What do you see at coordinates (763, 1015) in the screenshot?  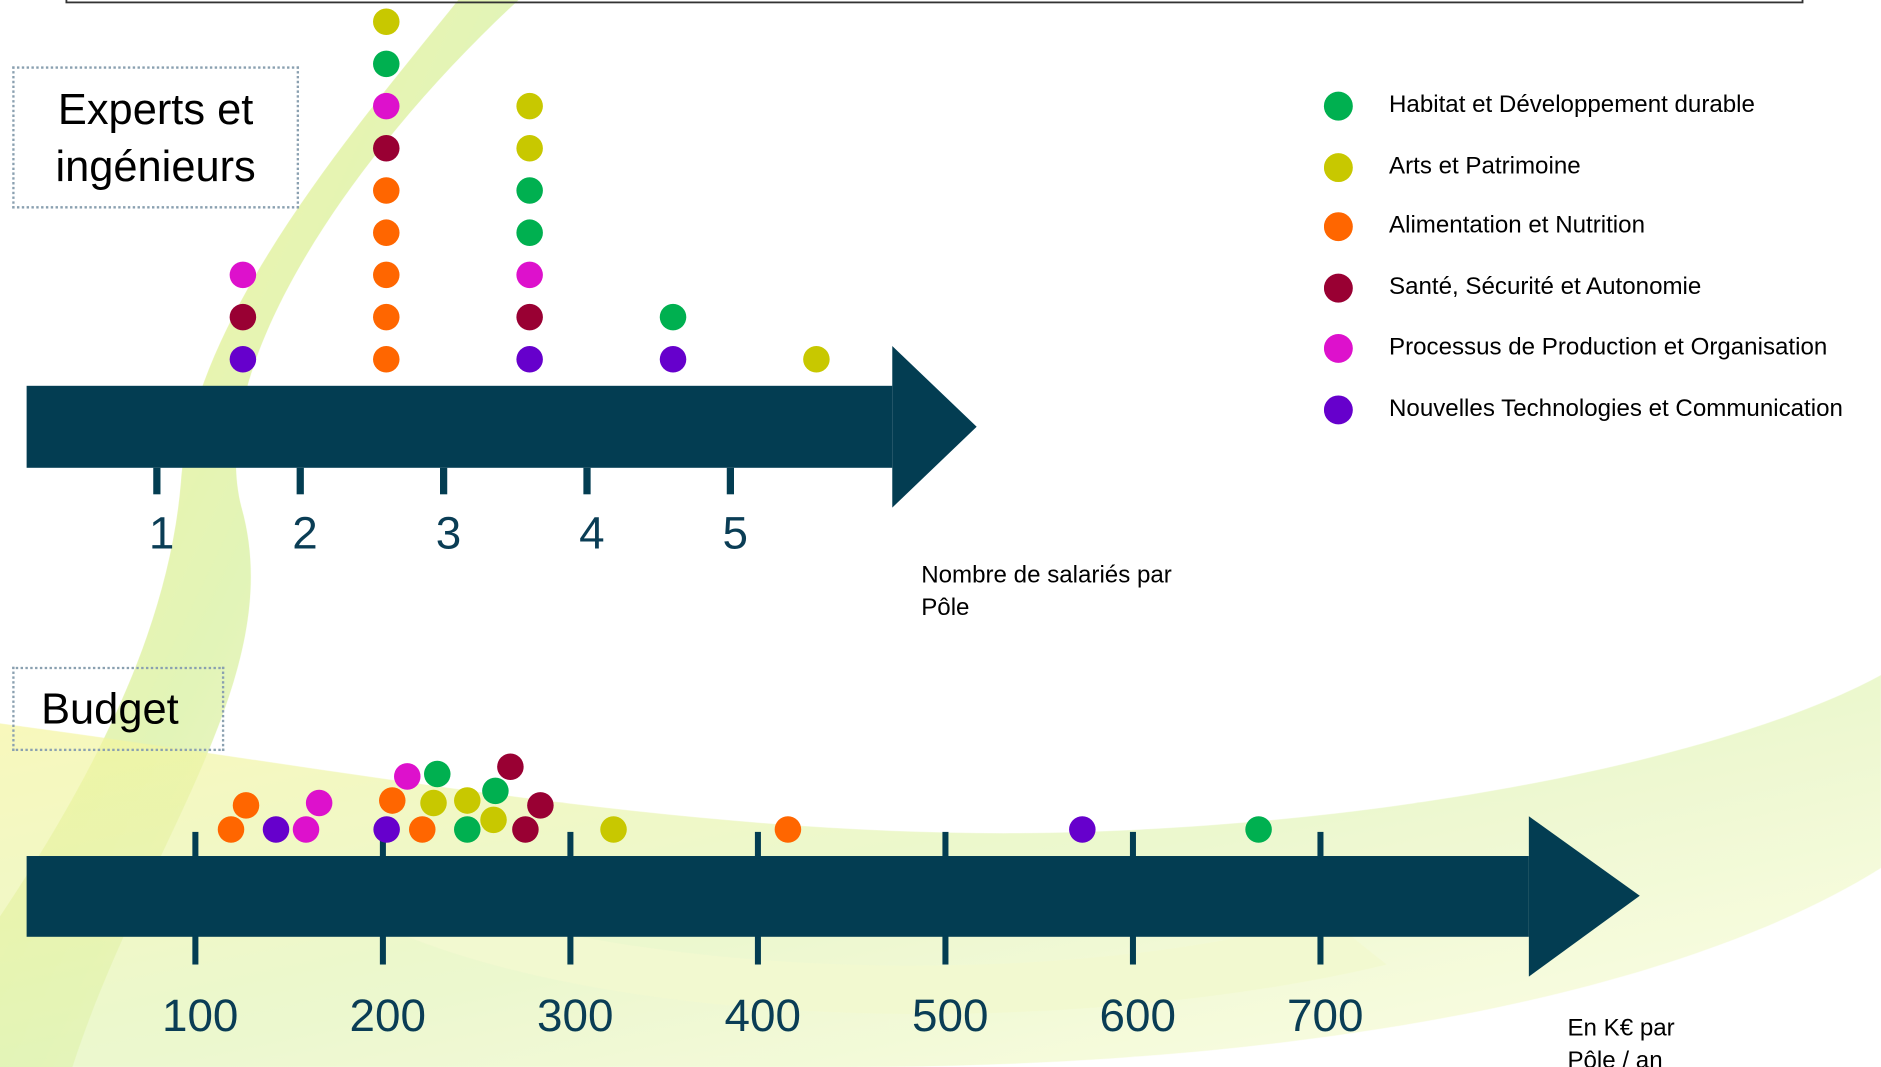 I see `x-tick-label: 400` at bounding box center [763, 1015].